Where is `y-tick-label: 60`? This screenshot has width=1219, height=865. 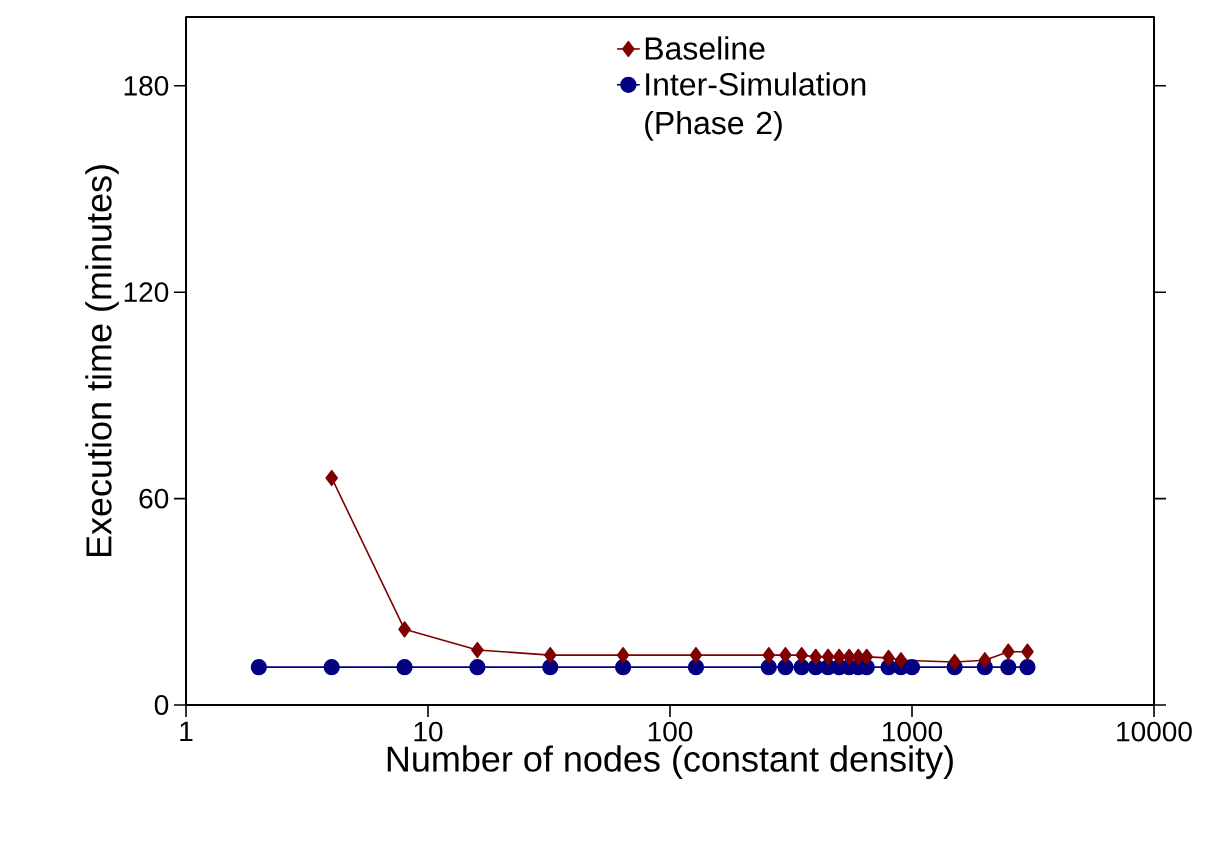
y-tick-label: 60 is located at coordinates (154, 498).